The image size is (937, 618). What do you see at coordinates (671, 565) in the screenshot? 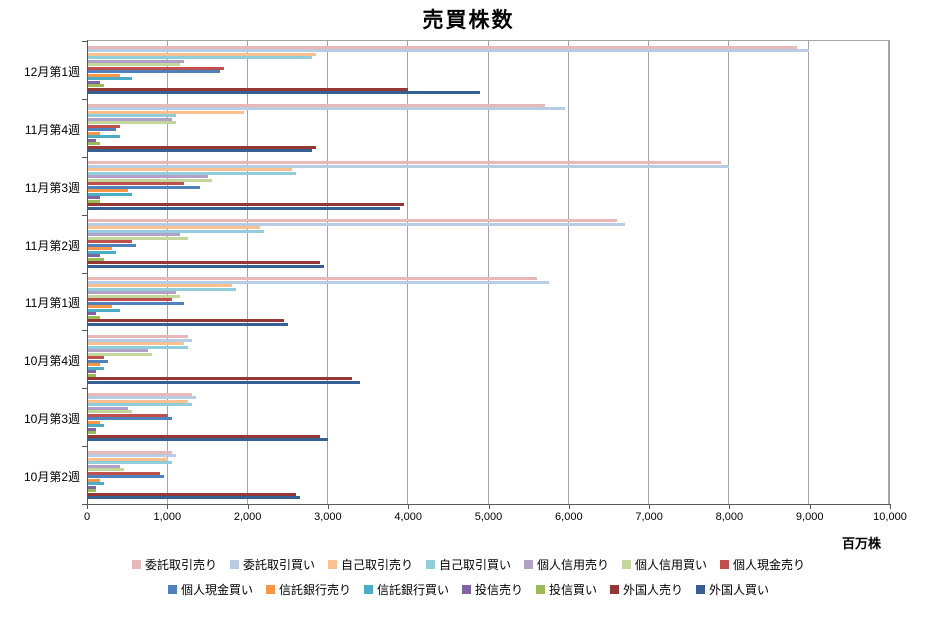
I see `legend-label: 個人信用買い` at bounding box center [671, 565].